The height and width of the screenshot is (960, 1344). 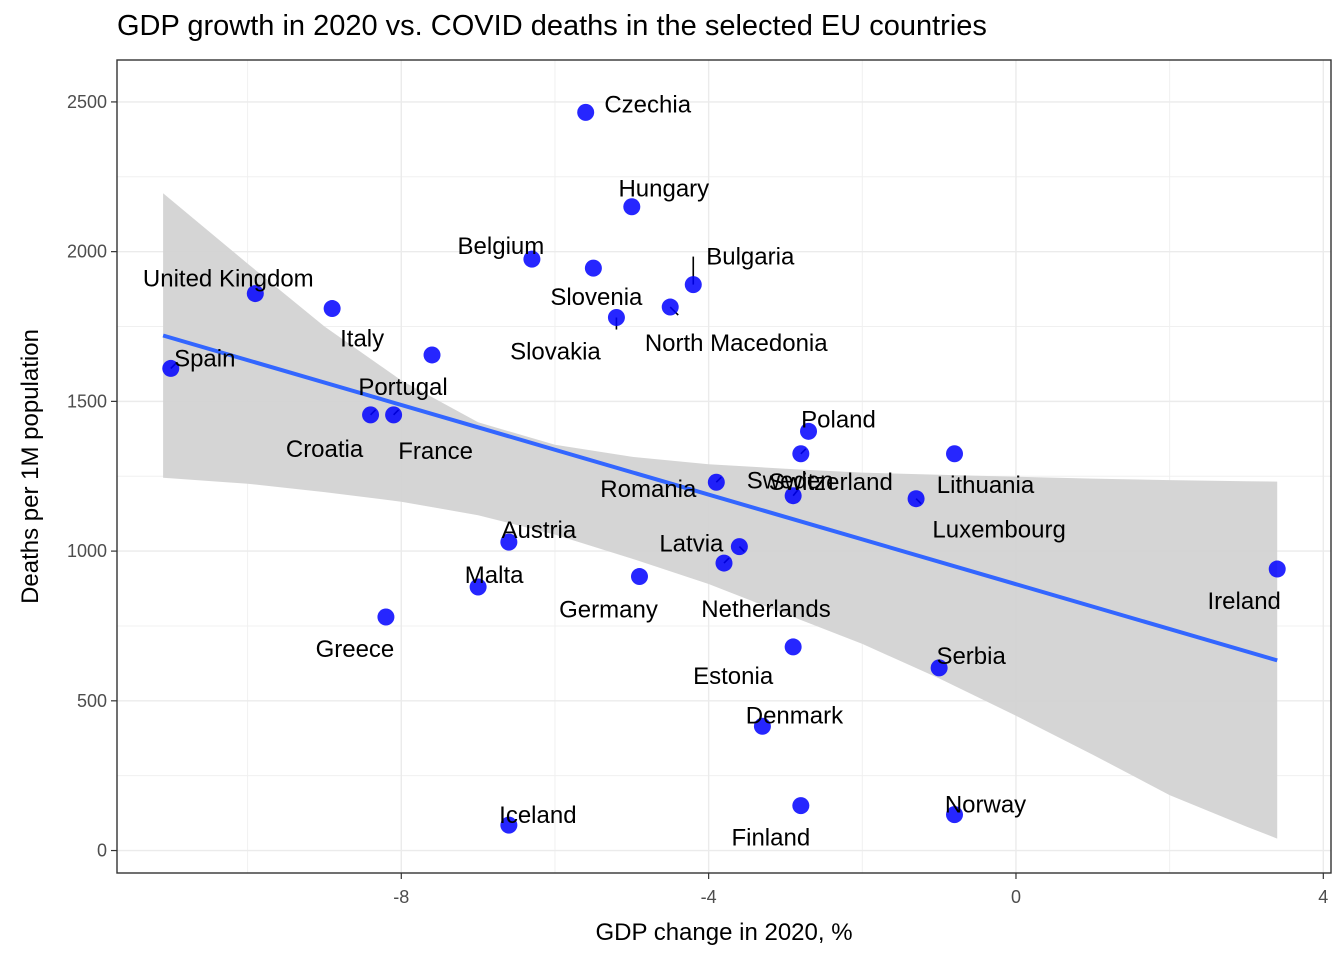 What do you see at coordinates (1016, 897) in the screenshot?
I see `x-tick-label: 0` at bounding box center [1016, 897].